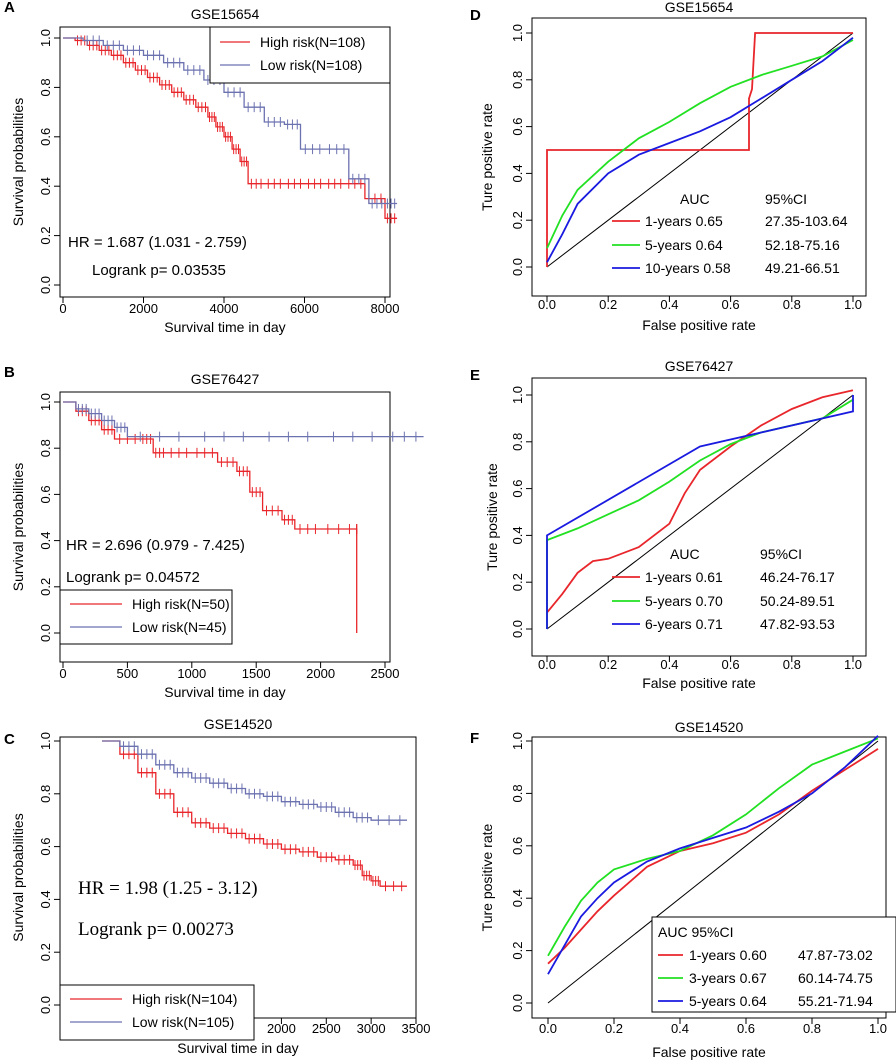 The height and width of the screenshot is (1060, 896). Describe the element at coordinates (792, 664) in the screenshot. I see `panel-e-x-tick-label: 0.8` at that location.